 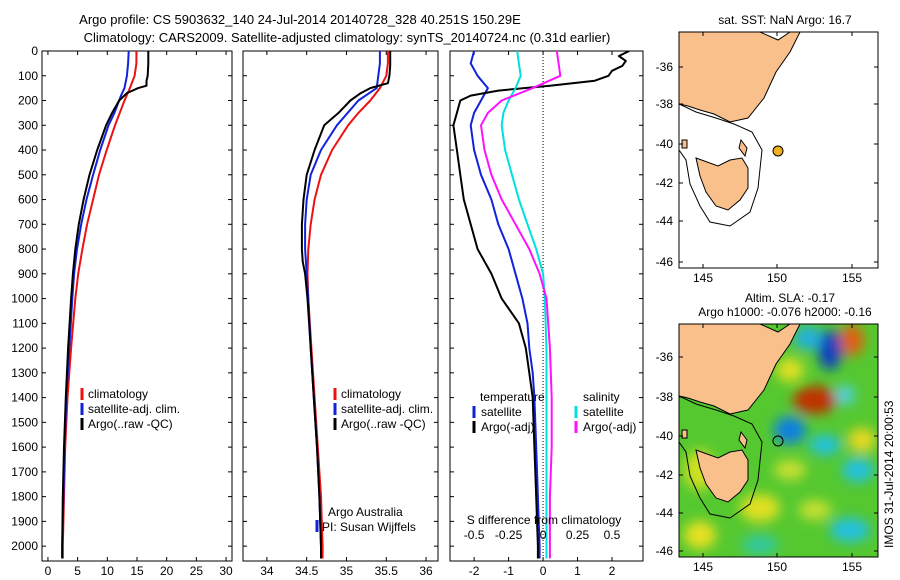 I want to click on sst-map-title: sat. SST: NaN Argo: 16.7, so click(x=785, y=20).